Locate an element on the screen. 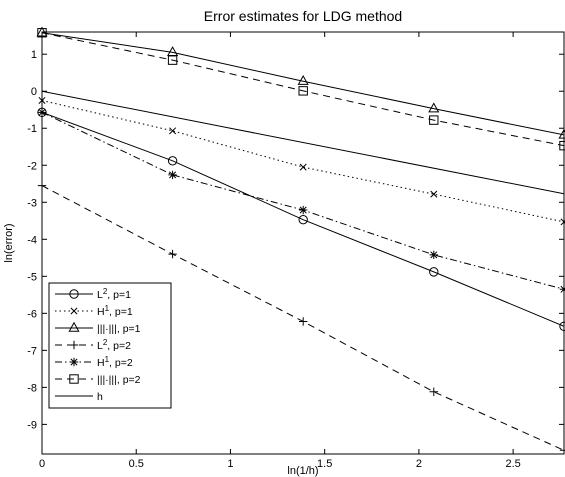 The image size is (565, 477). x-tick-label: 1 is located at coordinates (230, 464).